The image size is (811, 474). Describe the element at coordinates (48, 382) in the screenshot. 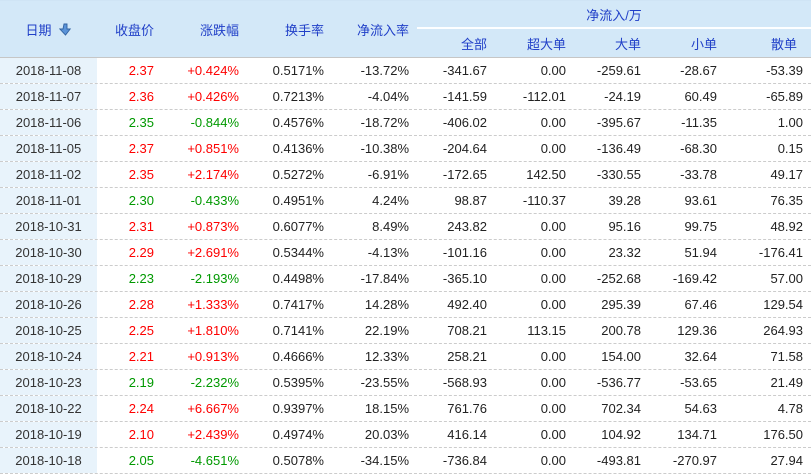

I see `cell-date: 2018-10-23` at that location.